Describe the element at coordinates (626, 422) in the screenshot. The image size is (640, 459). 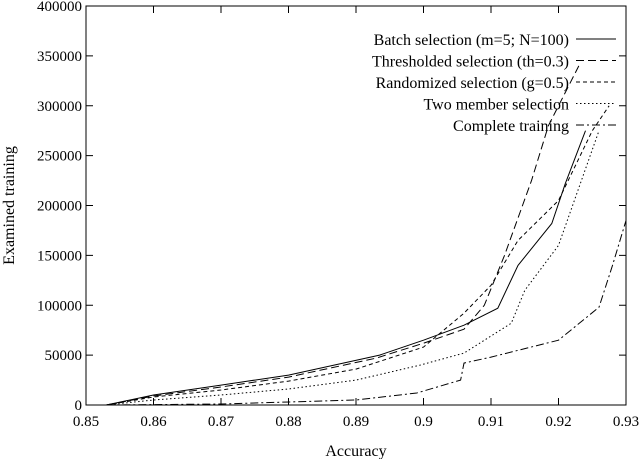
I see `x-tick-label: 0.93` at that location.